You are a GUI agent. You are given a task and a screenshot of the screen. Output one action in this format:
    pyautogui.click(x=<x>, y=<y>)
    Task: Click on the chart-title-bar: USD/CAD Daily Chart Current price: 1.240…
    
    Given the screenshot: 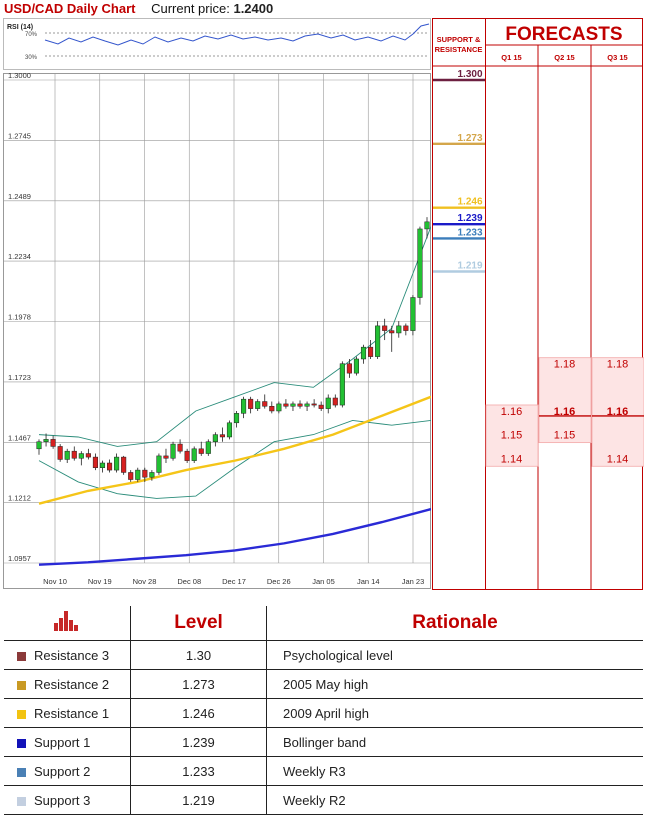 What is the action you would take?
    pyautogui.click(x=138, y=9)
    